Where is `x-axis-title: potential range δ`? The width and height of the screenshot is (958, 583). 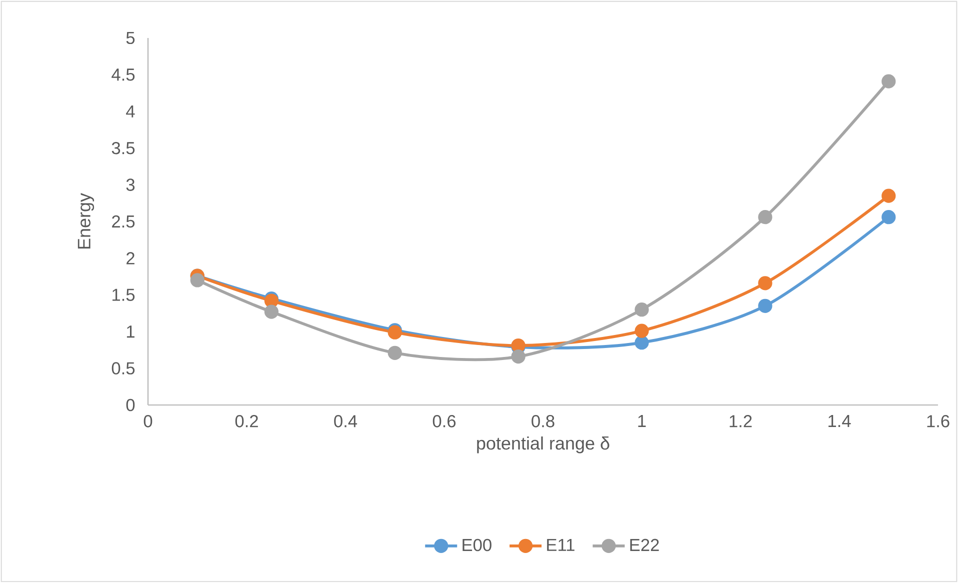 x-axis-title: potential range δ is located at coordinates (543, 445).